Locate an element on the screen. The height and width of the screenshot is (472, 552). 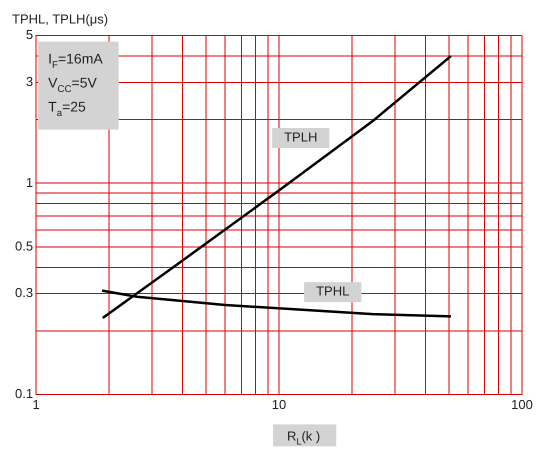
y-tick-label: 0.3 is located at coordinates (24, 292).